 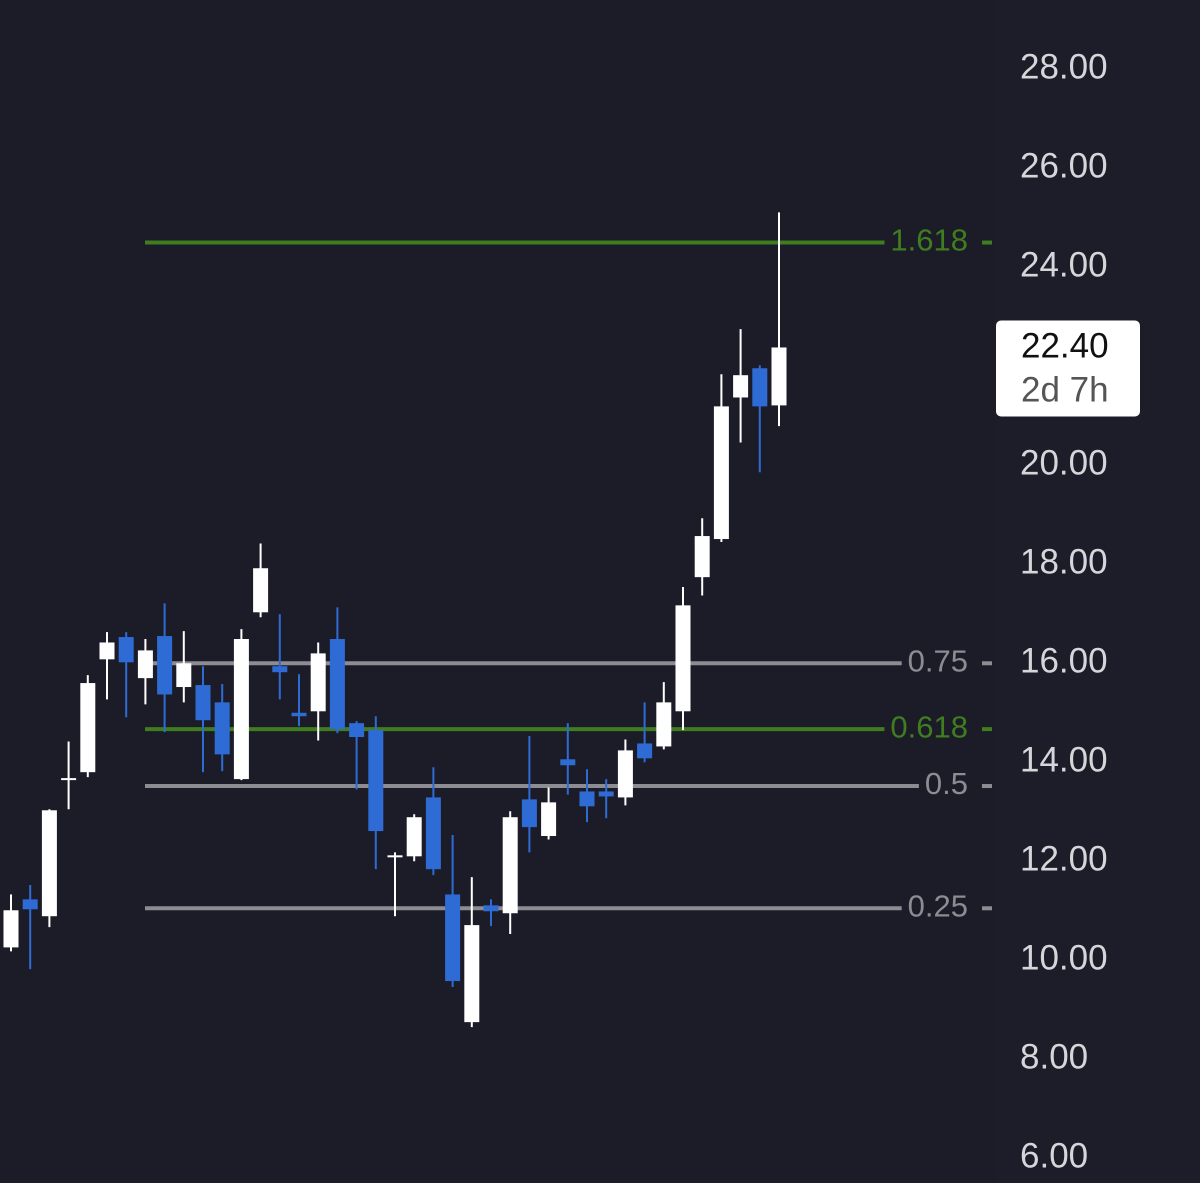 I want to click on y-tick-label: 8.00, so click(x=1054, y=1057).